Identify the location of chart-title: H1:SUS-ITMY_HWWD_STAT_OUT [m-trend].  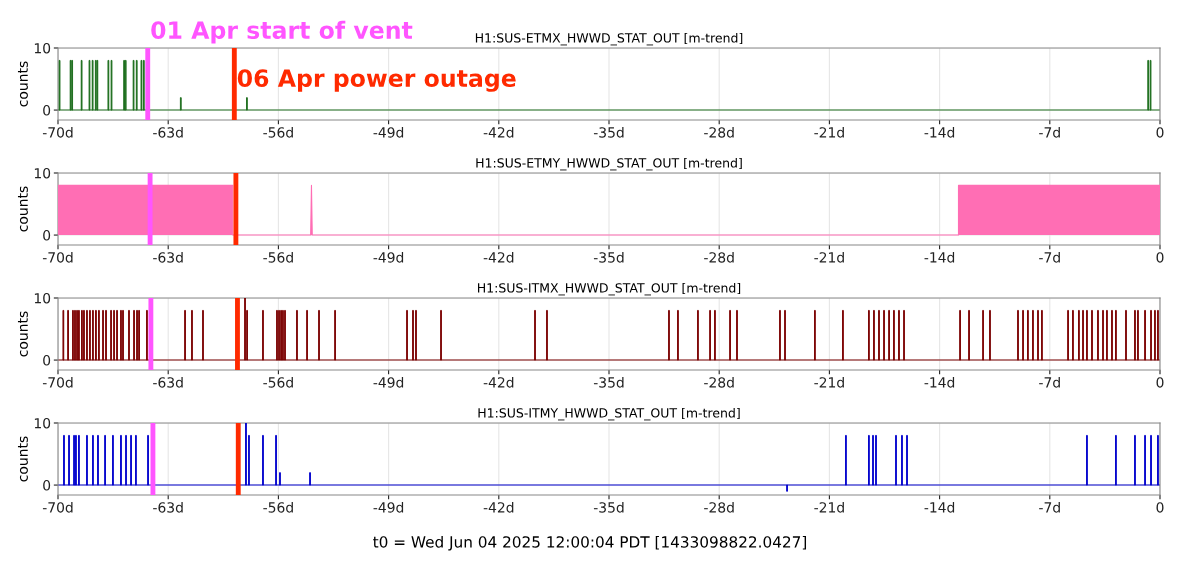
(609, 414).